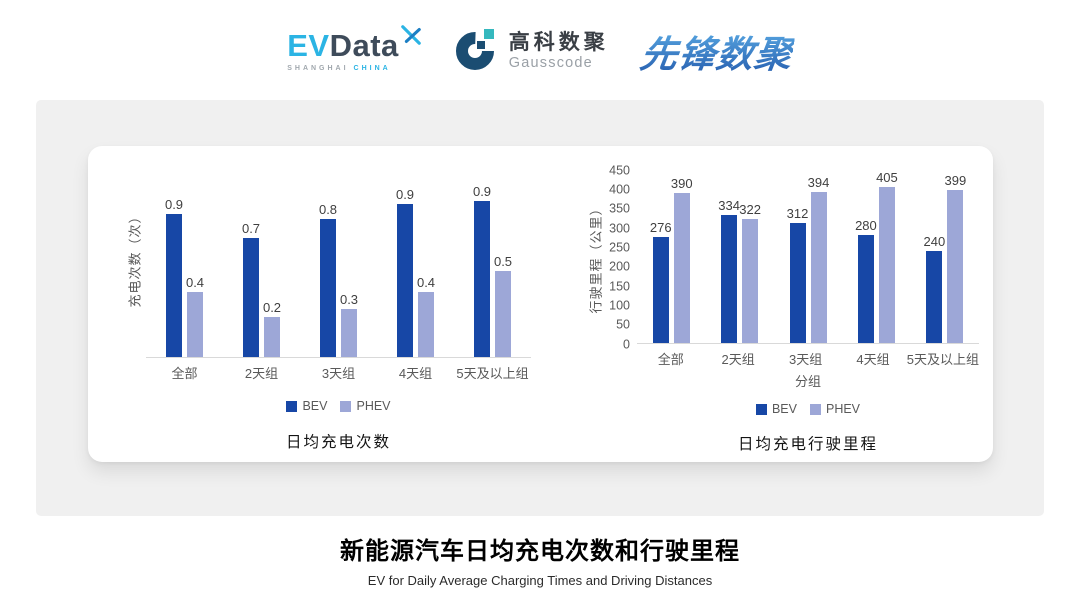 Image resolution: width=1080 pixels, height=608 pixels. What do you see at coordinates (550, 63) in the screenshot?
I see `gausscode-en-text: Gausscode` at bounding box center [550, 63].